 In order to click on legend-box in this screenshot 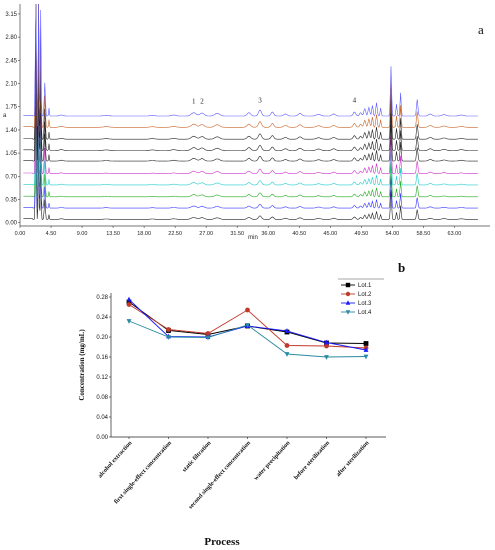, I will do `click(361, 297)`.